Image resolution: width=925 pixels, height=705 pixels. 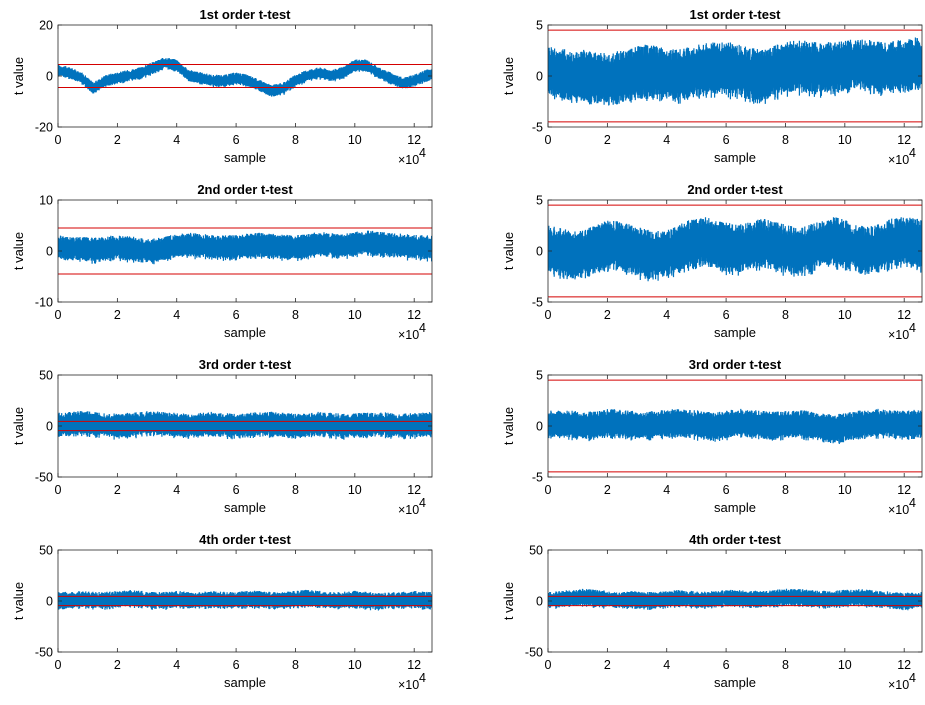 What do you see at coordinates (44, 128) in the screenshot?
I see `y-tick-label: -20` at bounding box center [44, 128].